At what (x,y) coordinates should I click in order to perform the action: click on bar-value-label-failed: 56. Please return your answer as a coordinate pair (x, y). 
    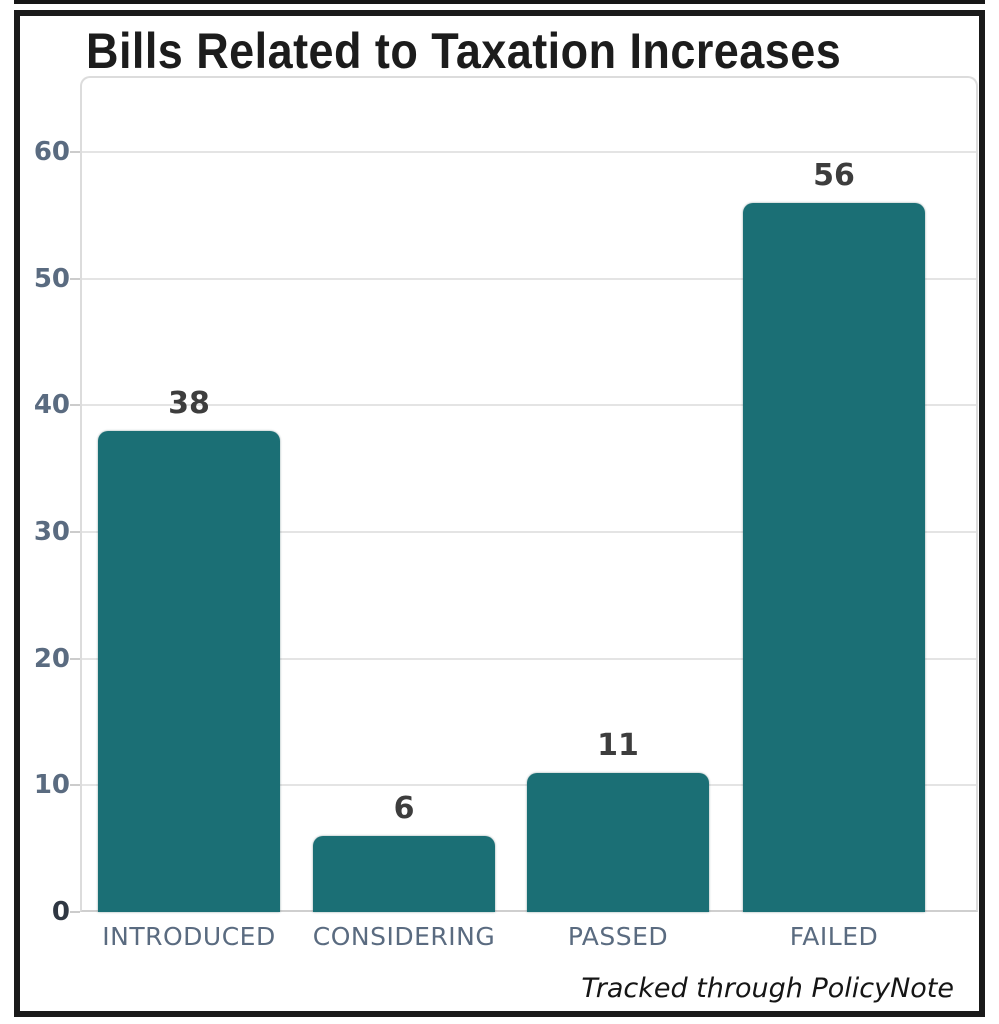
    Looking at the image, I should click on (834, 175).